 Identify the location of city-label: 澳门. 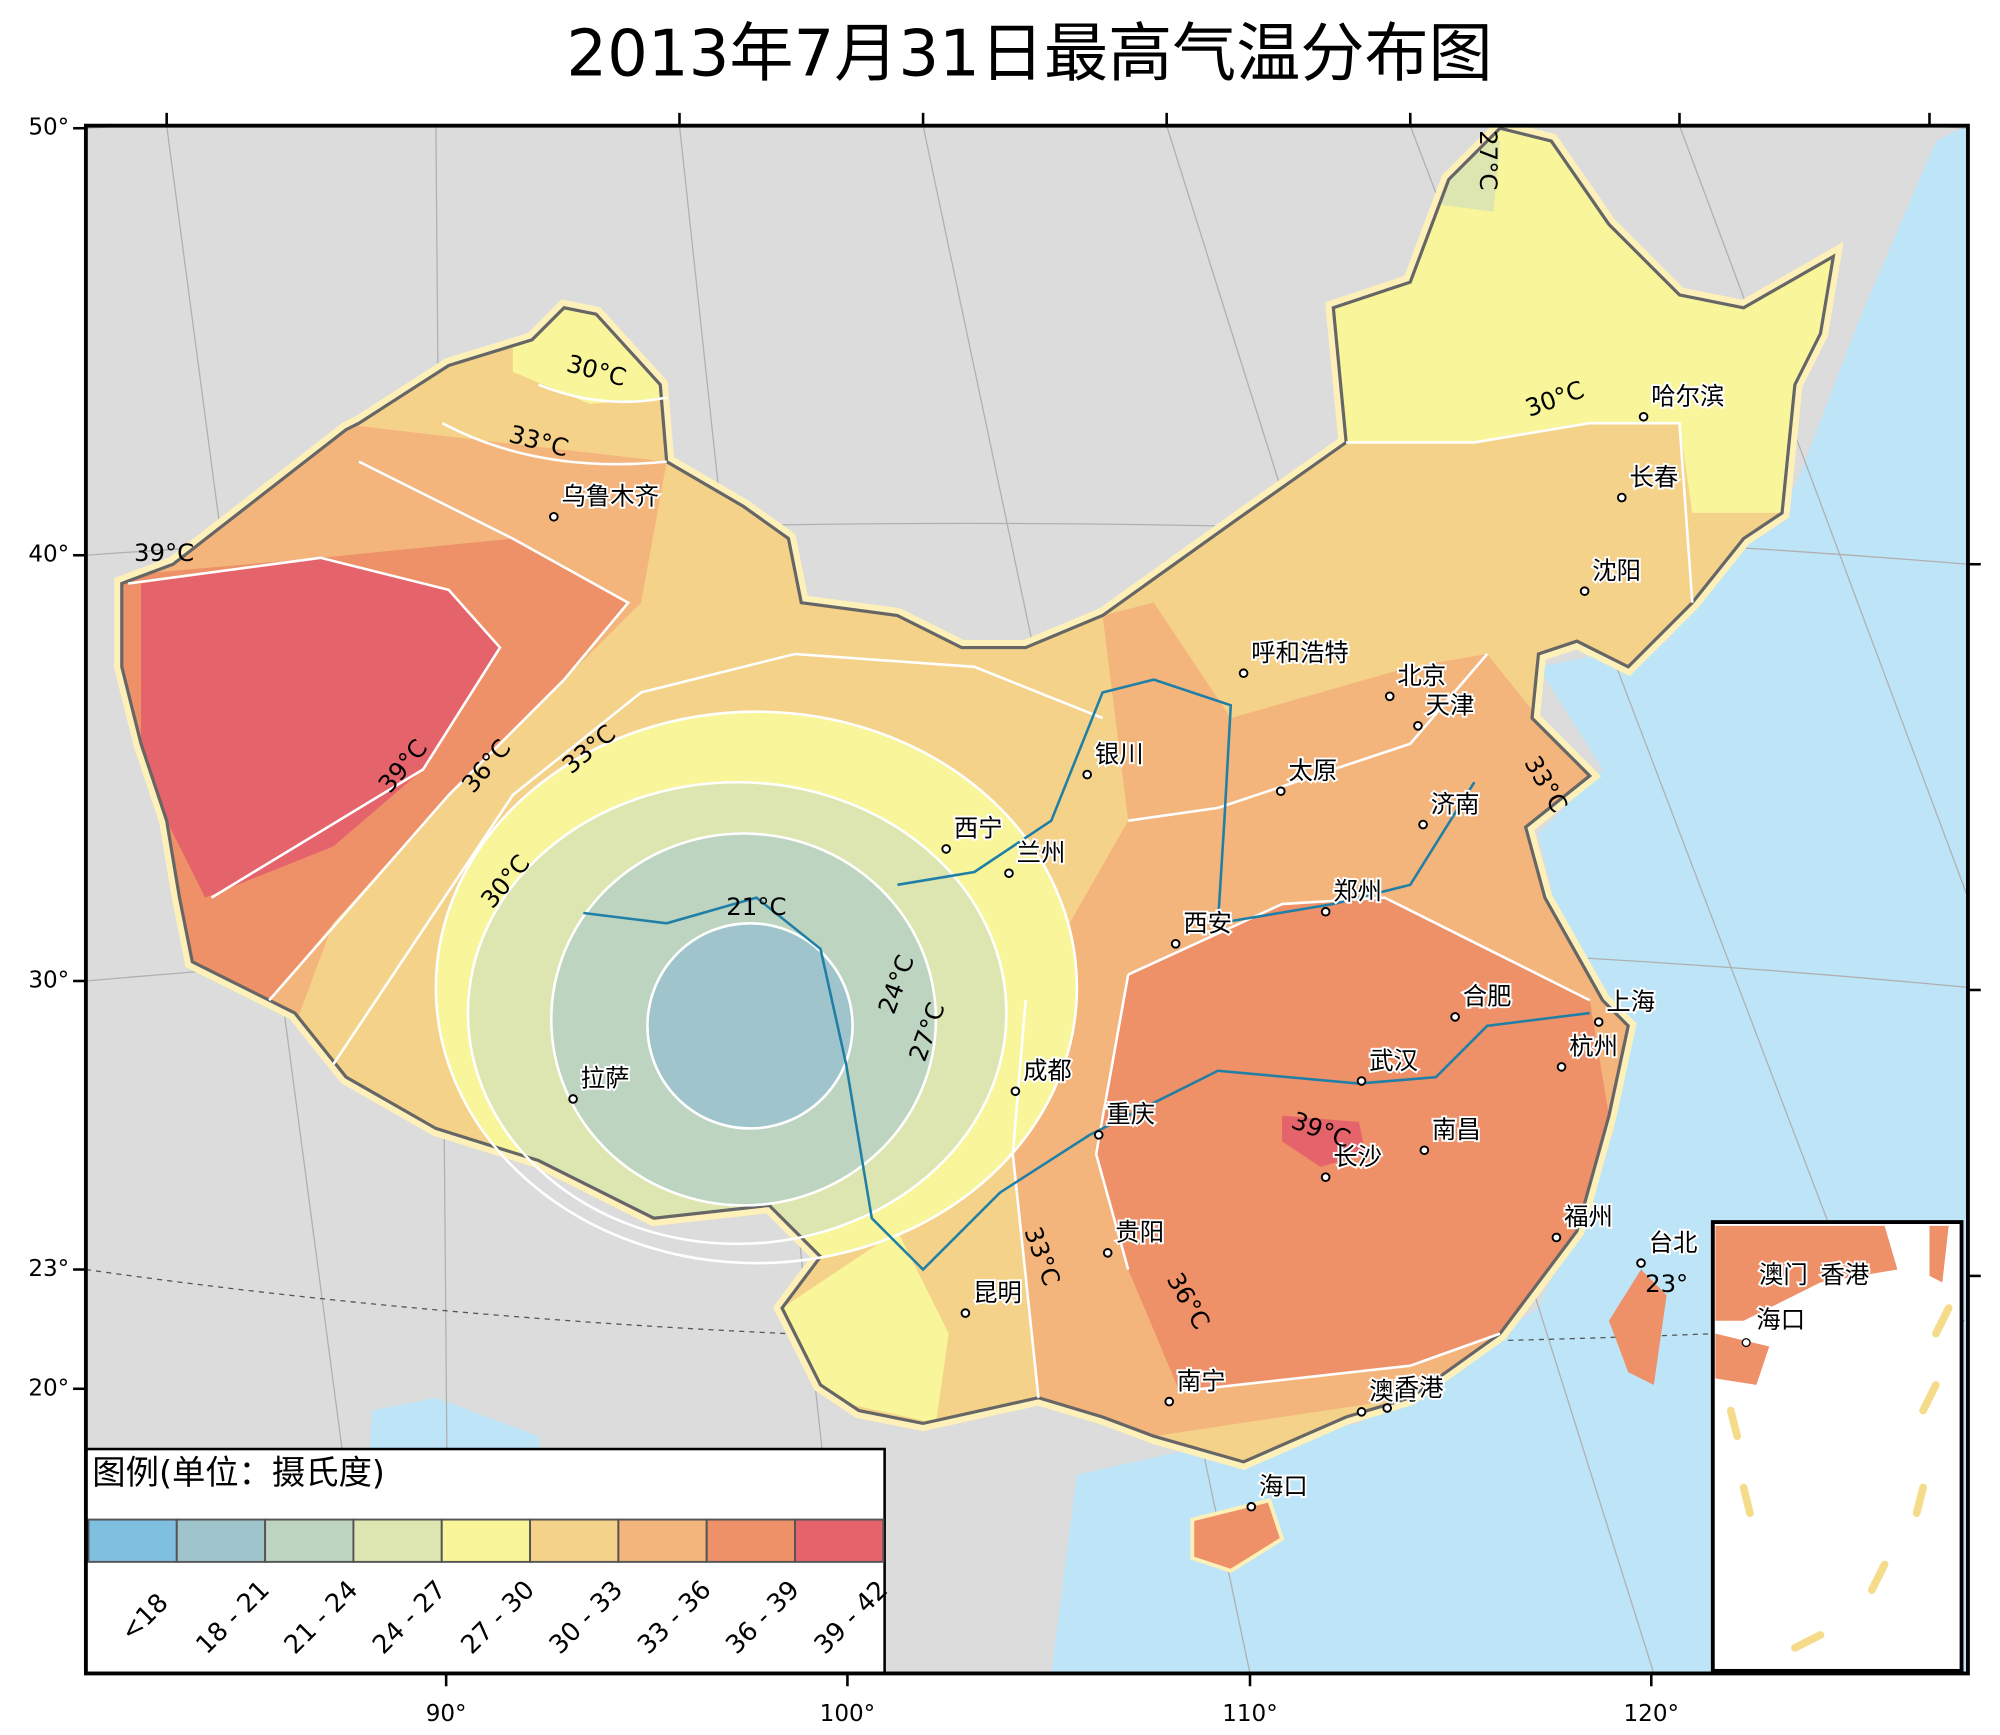
(1393, 1391).